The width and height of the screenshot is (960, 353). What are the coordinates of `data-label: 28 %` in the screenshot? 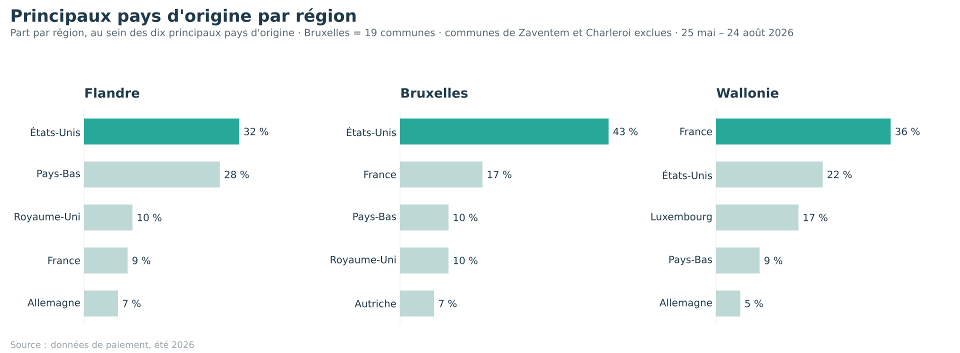 It's located at (236, 174).